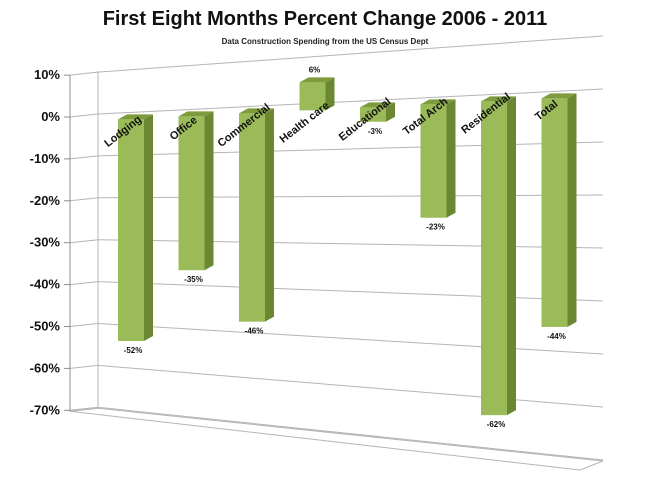 The image size is (650, 488). I want to click on y-tick-label: -60%, so click(45, 367).